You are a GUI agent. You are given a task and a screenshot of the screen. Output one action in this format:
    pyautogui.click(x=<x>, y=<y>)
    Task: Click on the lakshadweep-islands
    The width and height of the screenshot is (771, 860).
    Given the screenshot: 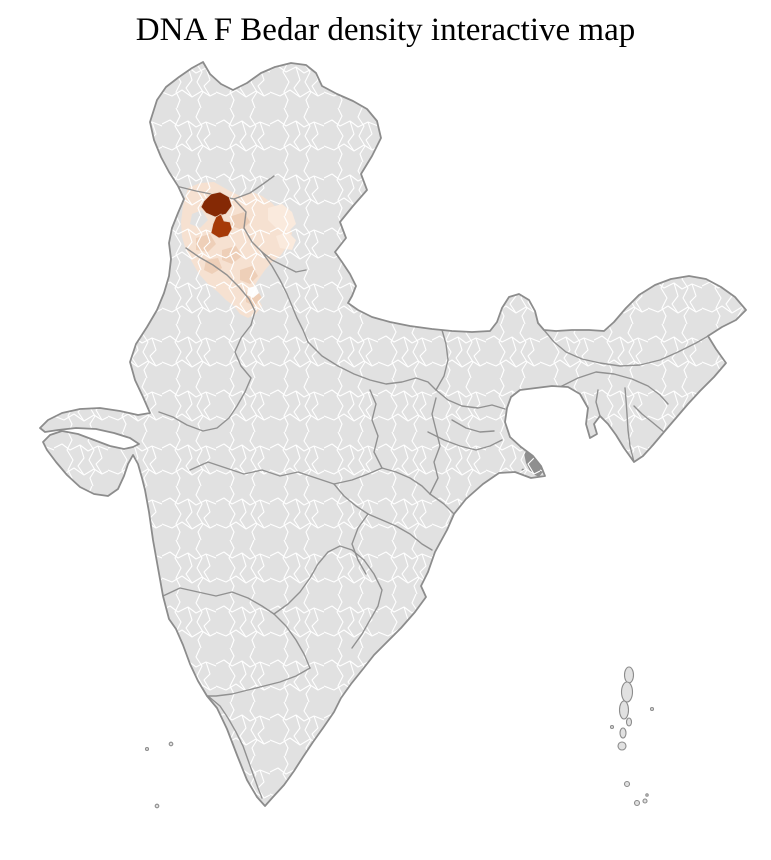 What is the action you would take?
    pyautogui.click(x=159, y=775)
    